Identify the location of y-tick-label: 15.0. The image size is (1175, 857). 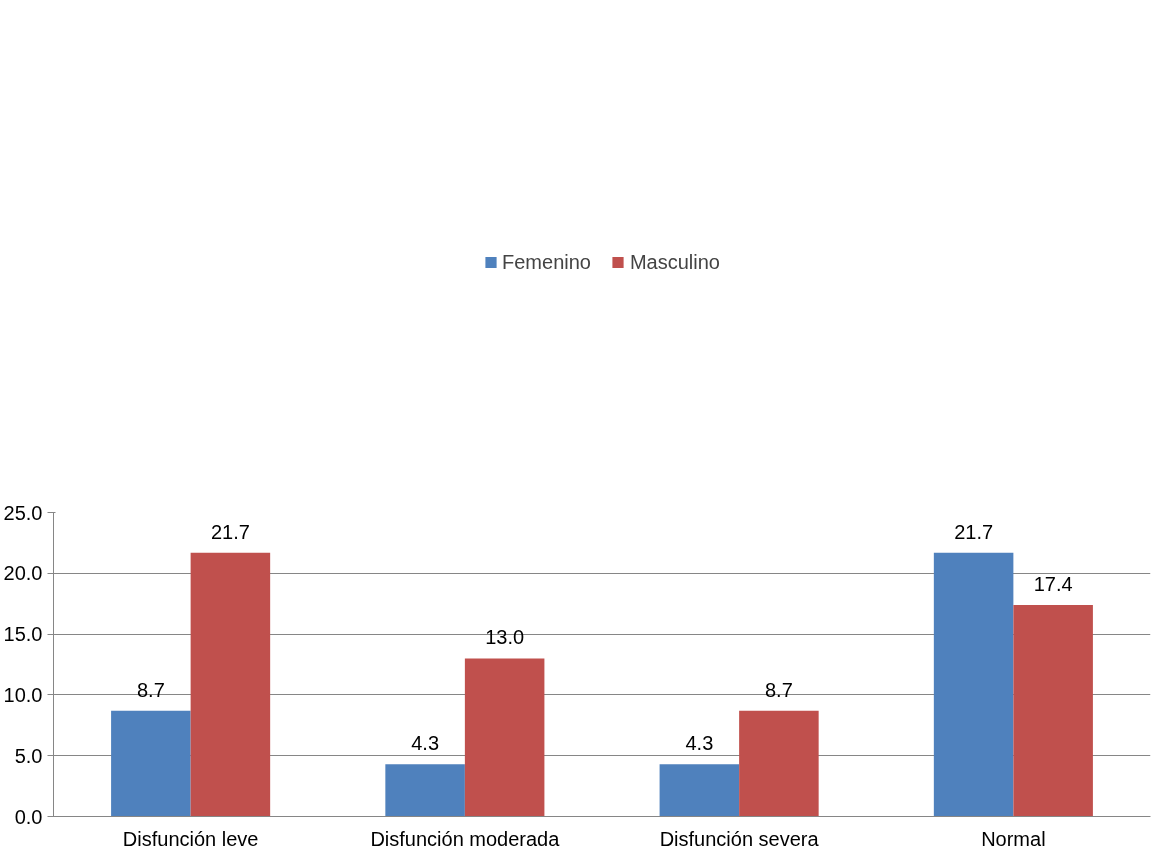
(23, 634).